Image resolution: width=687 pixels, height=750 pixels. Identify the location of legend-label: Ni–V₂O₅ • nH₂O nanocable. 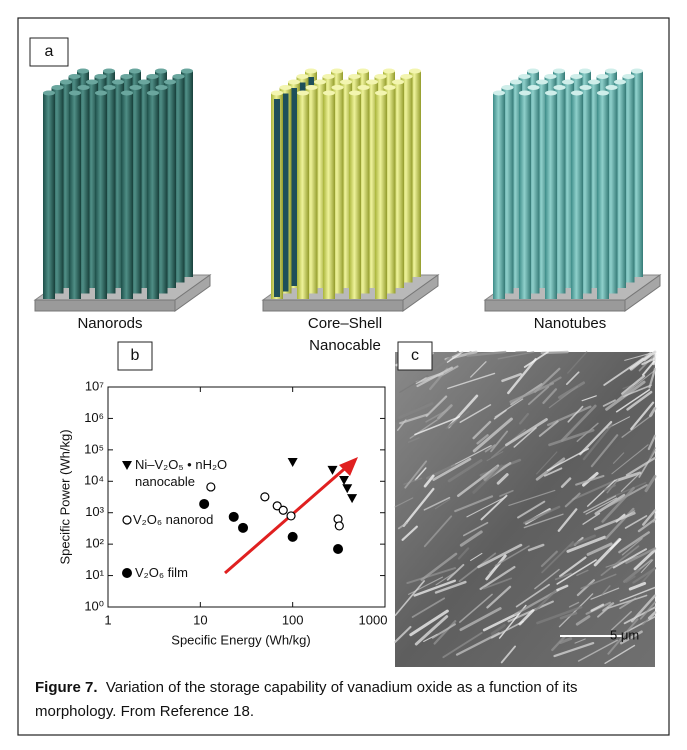
(181, 473).